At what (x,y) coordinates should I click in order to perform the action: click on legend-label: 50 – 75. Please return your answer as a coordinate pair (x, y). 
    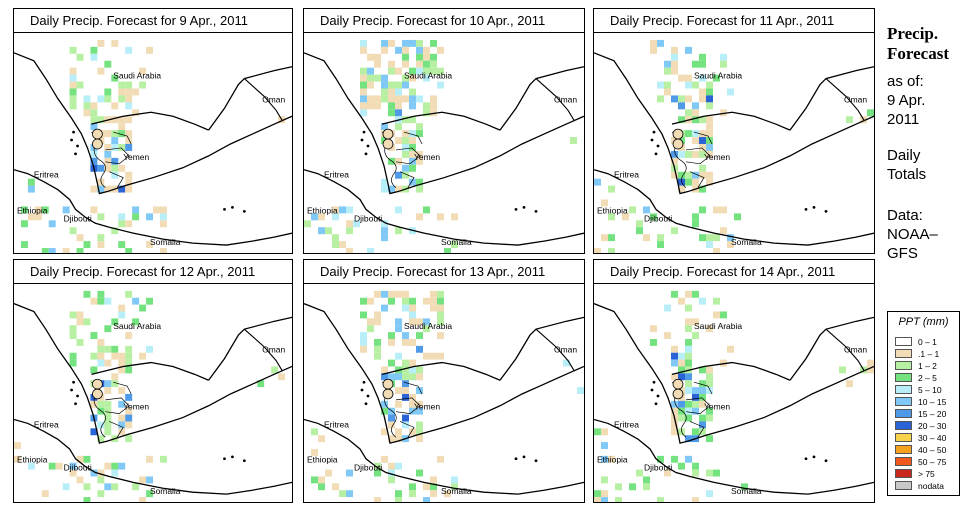
    Looking at the image, I should click on (932, 461).